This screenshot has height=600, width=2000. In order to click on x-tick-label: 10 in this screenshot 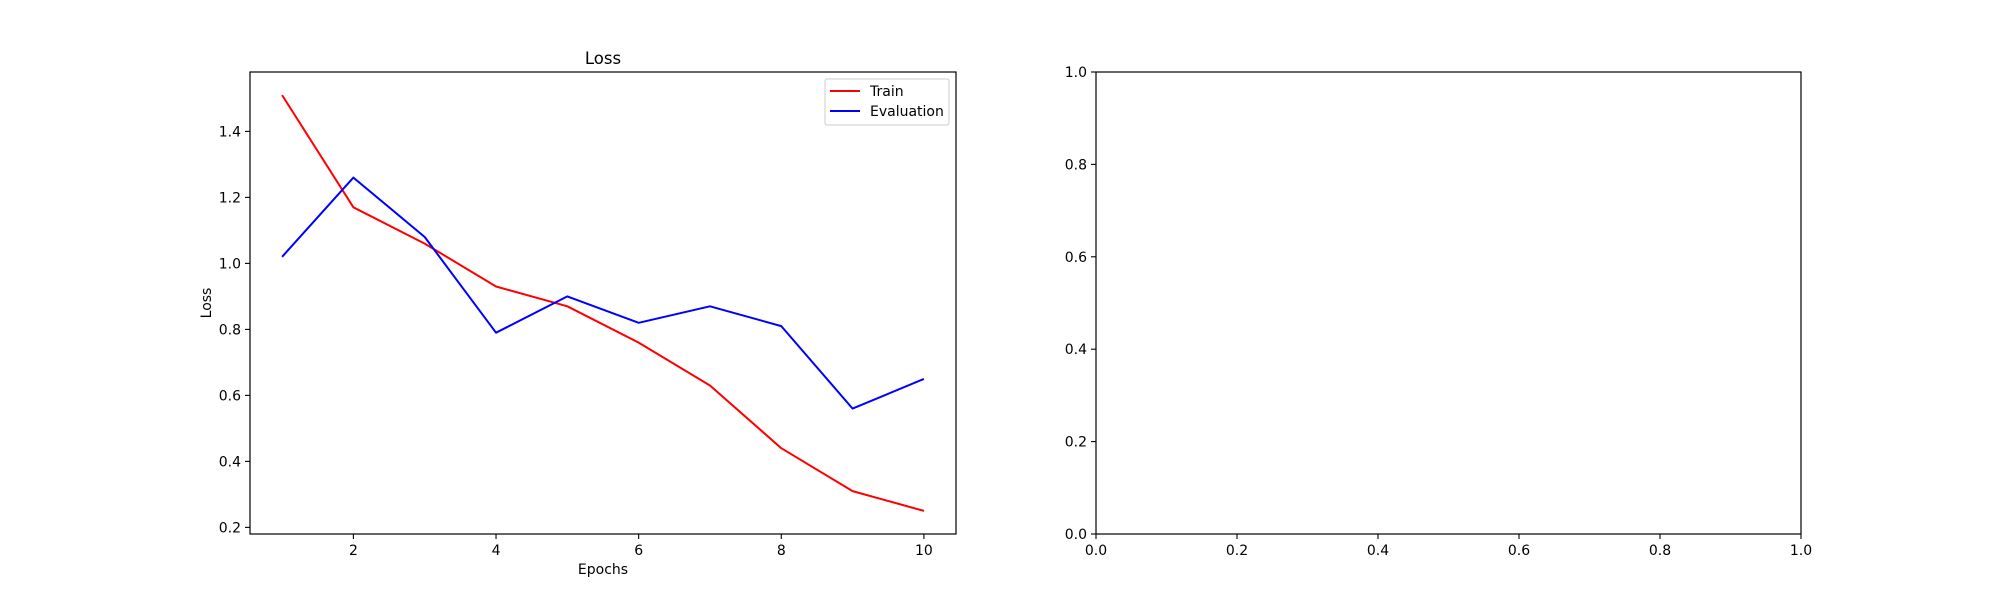, I will do `click(924, 551)`.